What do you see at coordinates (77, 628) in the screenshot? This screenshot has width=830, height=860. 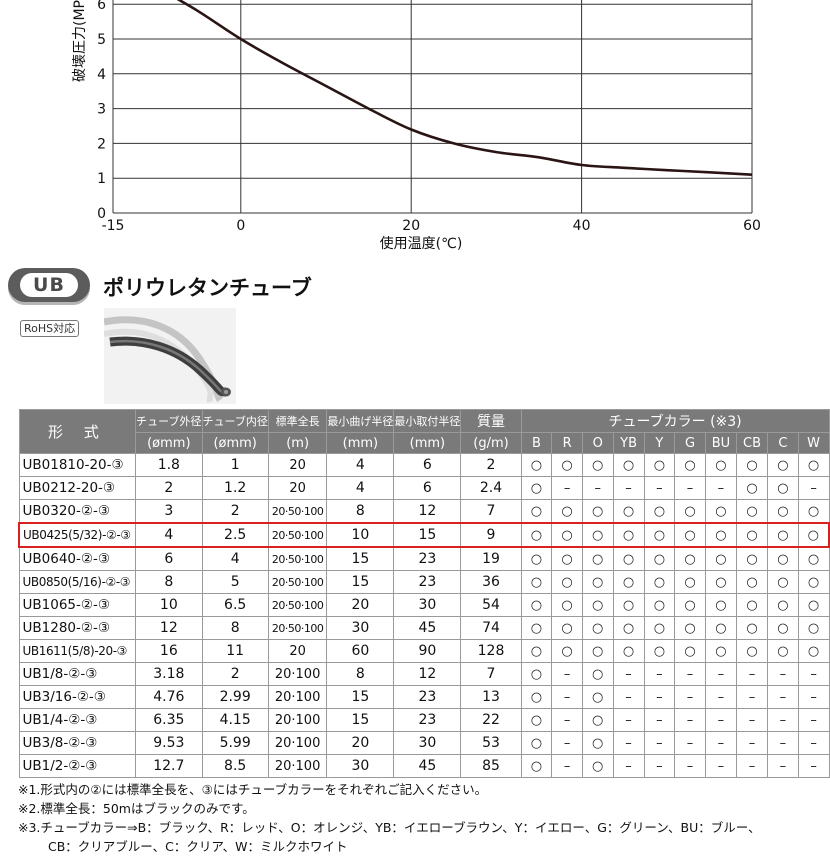 I see `cell-model: UB1280-②-③` at bounding box center [77, 628].